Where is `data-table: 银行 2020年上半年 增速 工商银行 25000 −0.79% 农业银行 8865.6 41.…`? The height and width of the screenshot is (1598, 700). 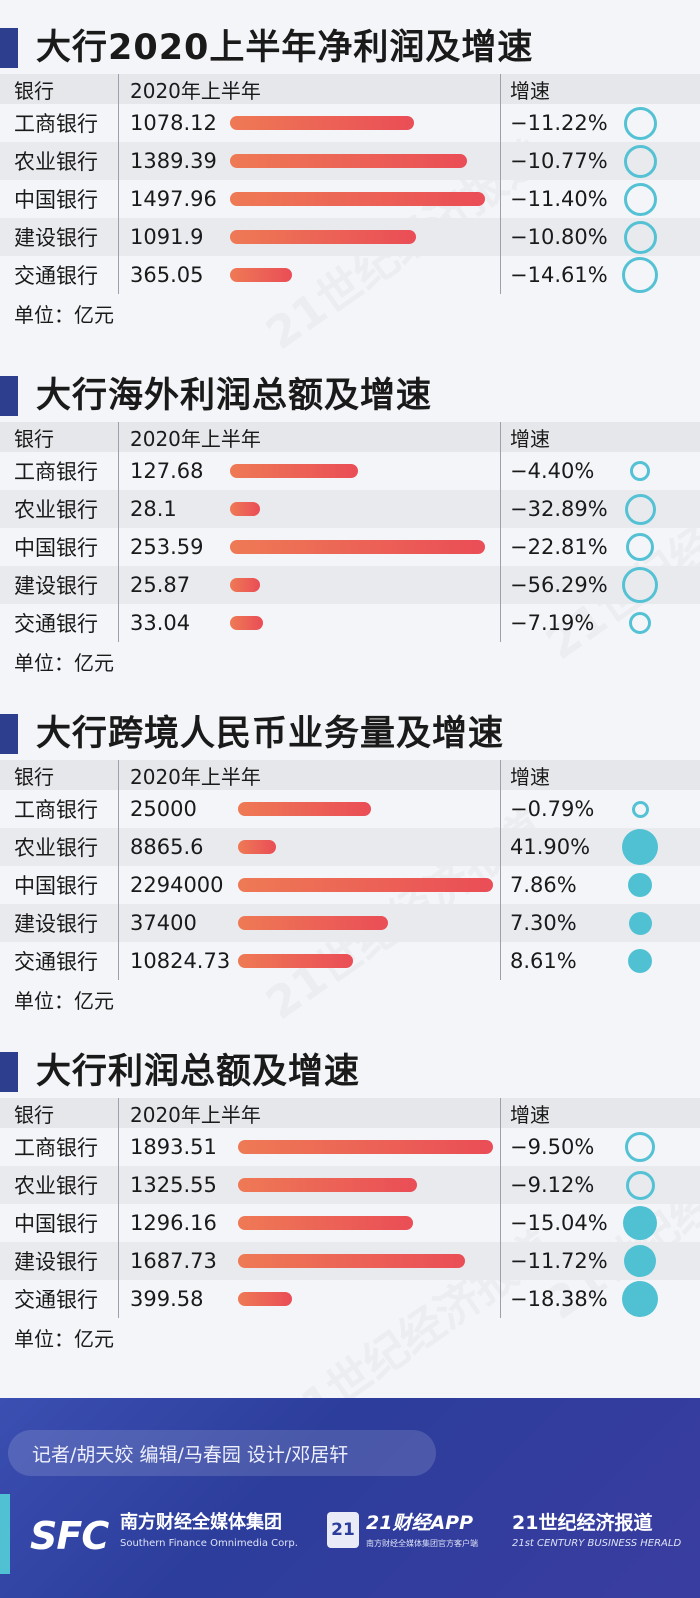 data-table: 银行 2020年上半年 增速 工商银行 25000 −0.79% 农业银行 8865.6 41.… is located at coordinates (350, 870).